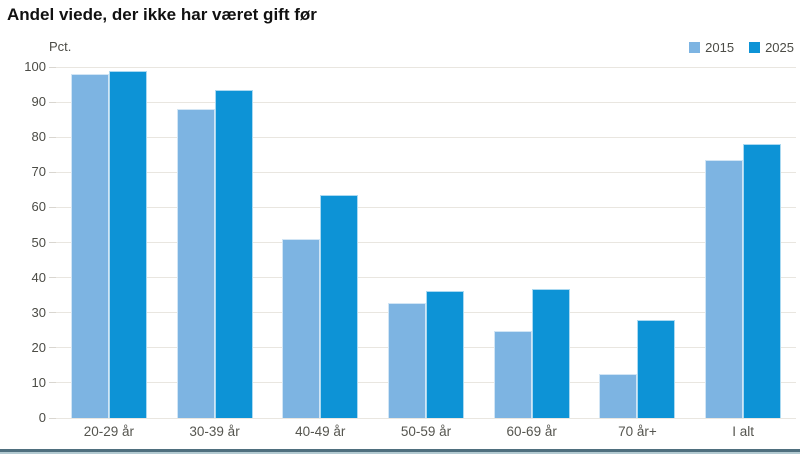  What do you see at coordinates (38, 137) in the screenshot?
I see `y-axis-tick-label: 80` at bounding box center [38, 137].